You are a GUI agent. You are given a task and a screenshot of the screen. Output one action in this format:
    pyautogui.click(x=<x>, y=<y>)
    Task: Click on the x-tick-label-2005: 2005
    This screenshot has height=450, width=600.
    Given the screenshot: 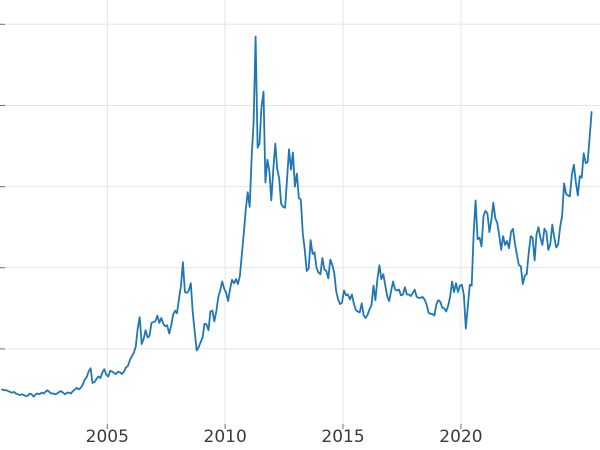 What is the action you would take?
    pyautogui.click(x=107, y=437)
    